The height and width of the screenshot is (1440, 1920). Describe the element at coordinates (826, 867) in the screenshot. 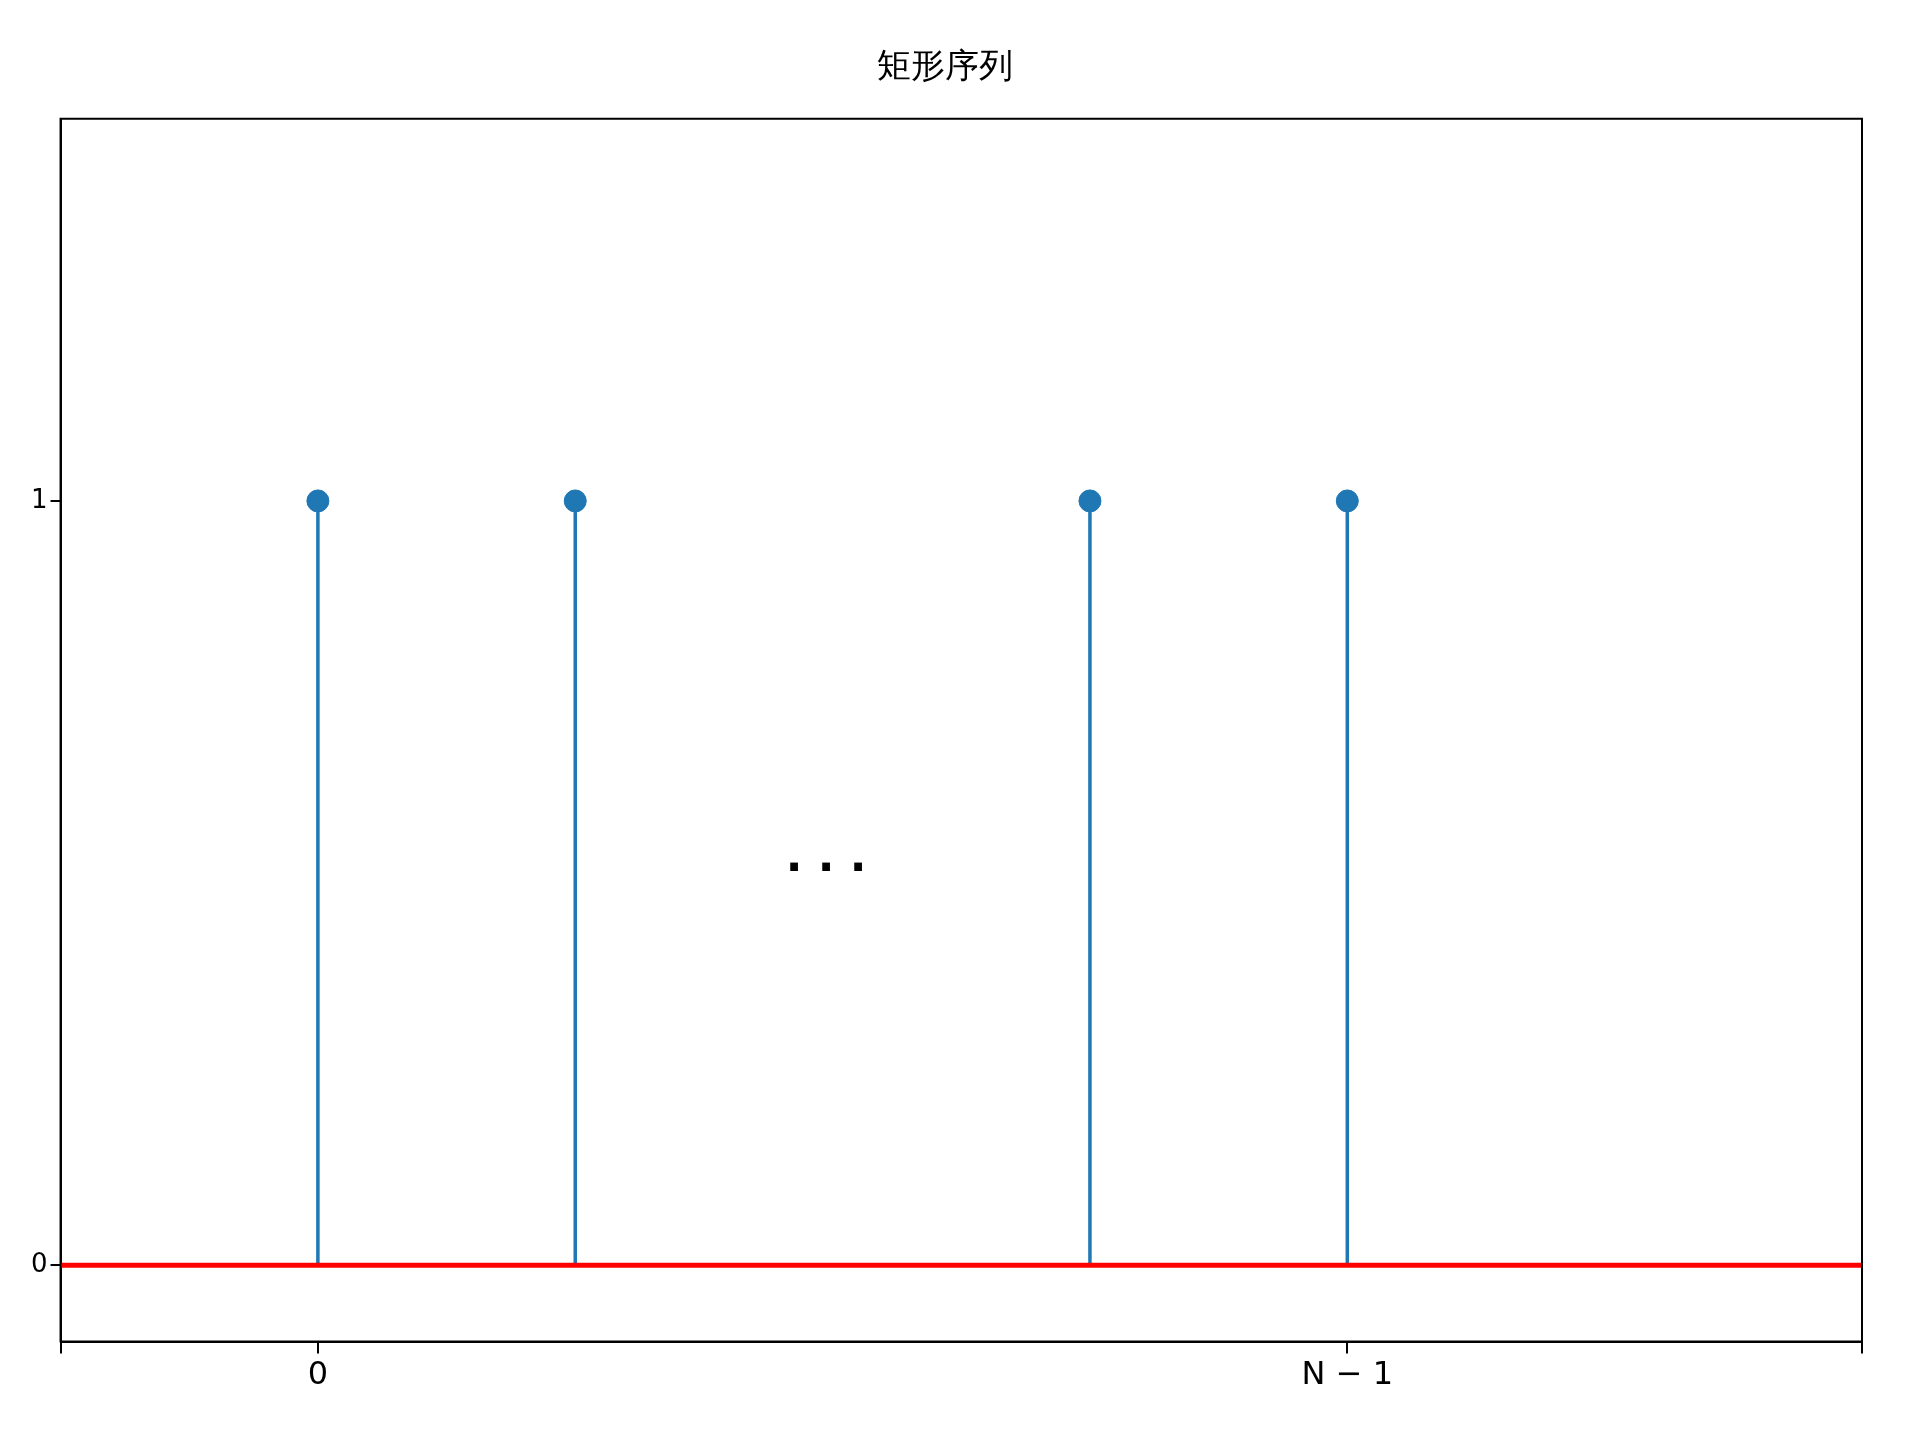

I see `annotation: · · ·` at that location.